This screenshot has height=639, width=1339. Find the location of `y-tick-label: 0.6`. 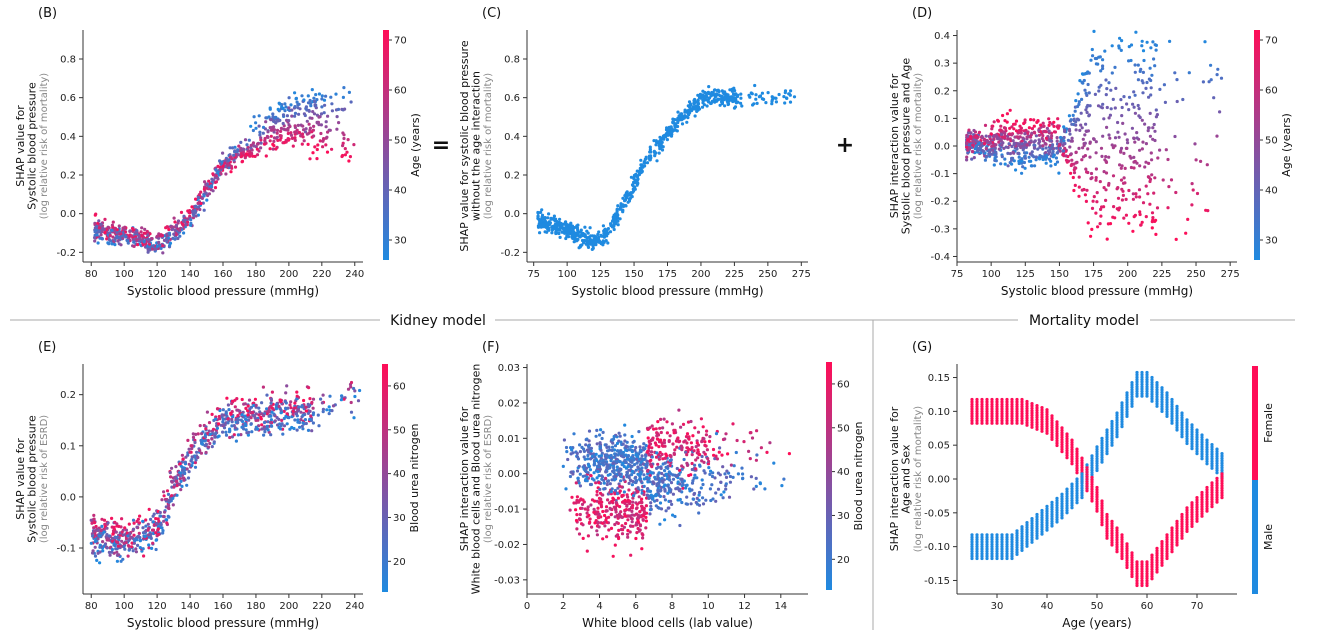

y-tick-label: 0.6 is located at coordinates (512, 98).